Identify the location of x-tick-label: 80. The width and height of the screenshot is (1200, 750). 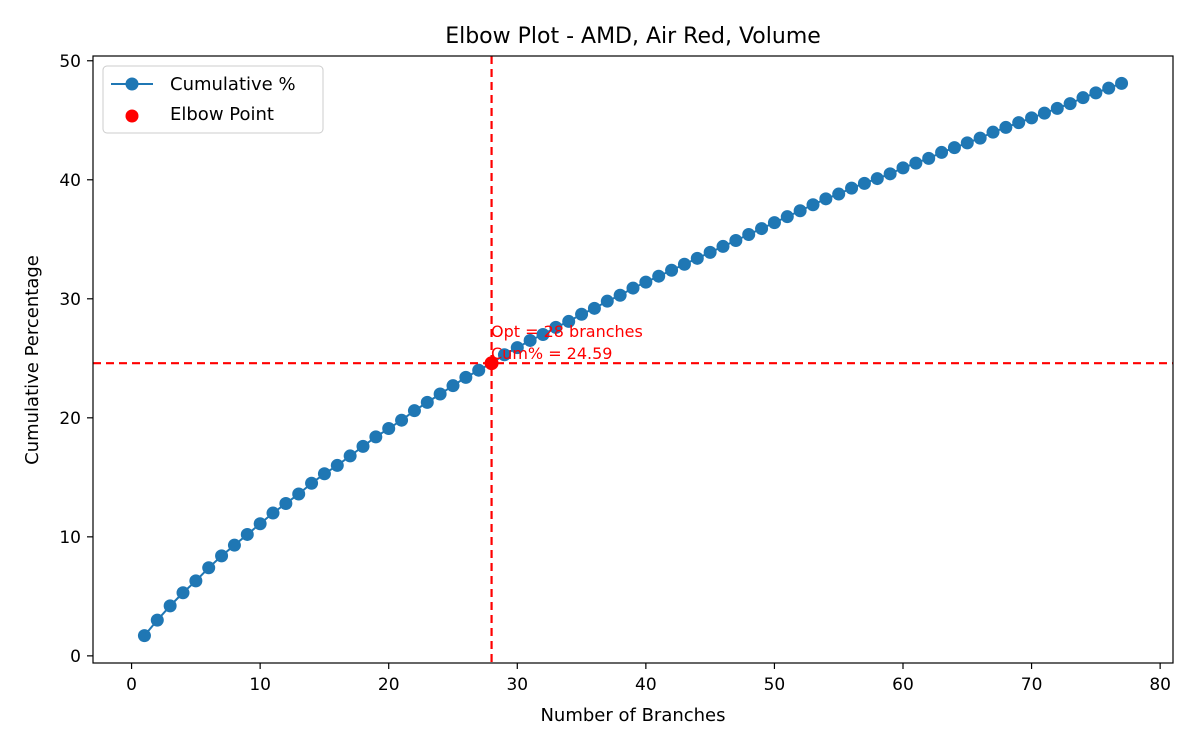
(1160, 685).